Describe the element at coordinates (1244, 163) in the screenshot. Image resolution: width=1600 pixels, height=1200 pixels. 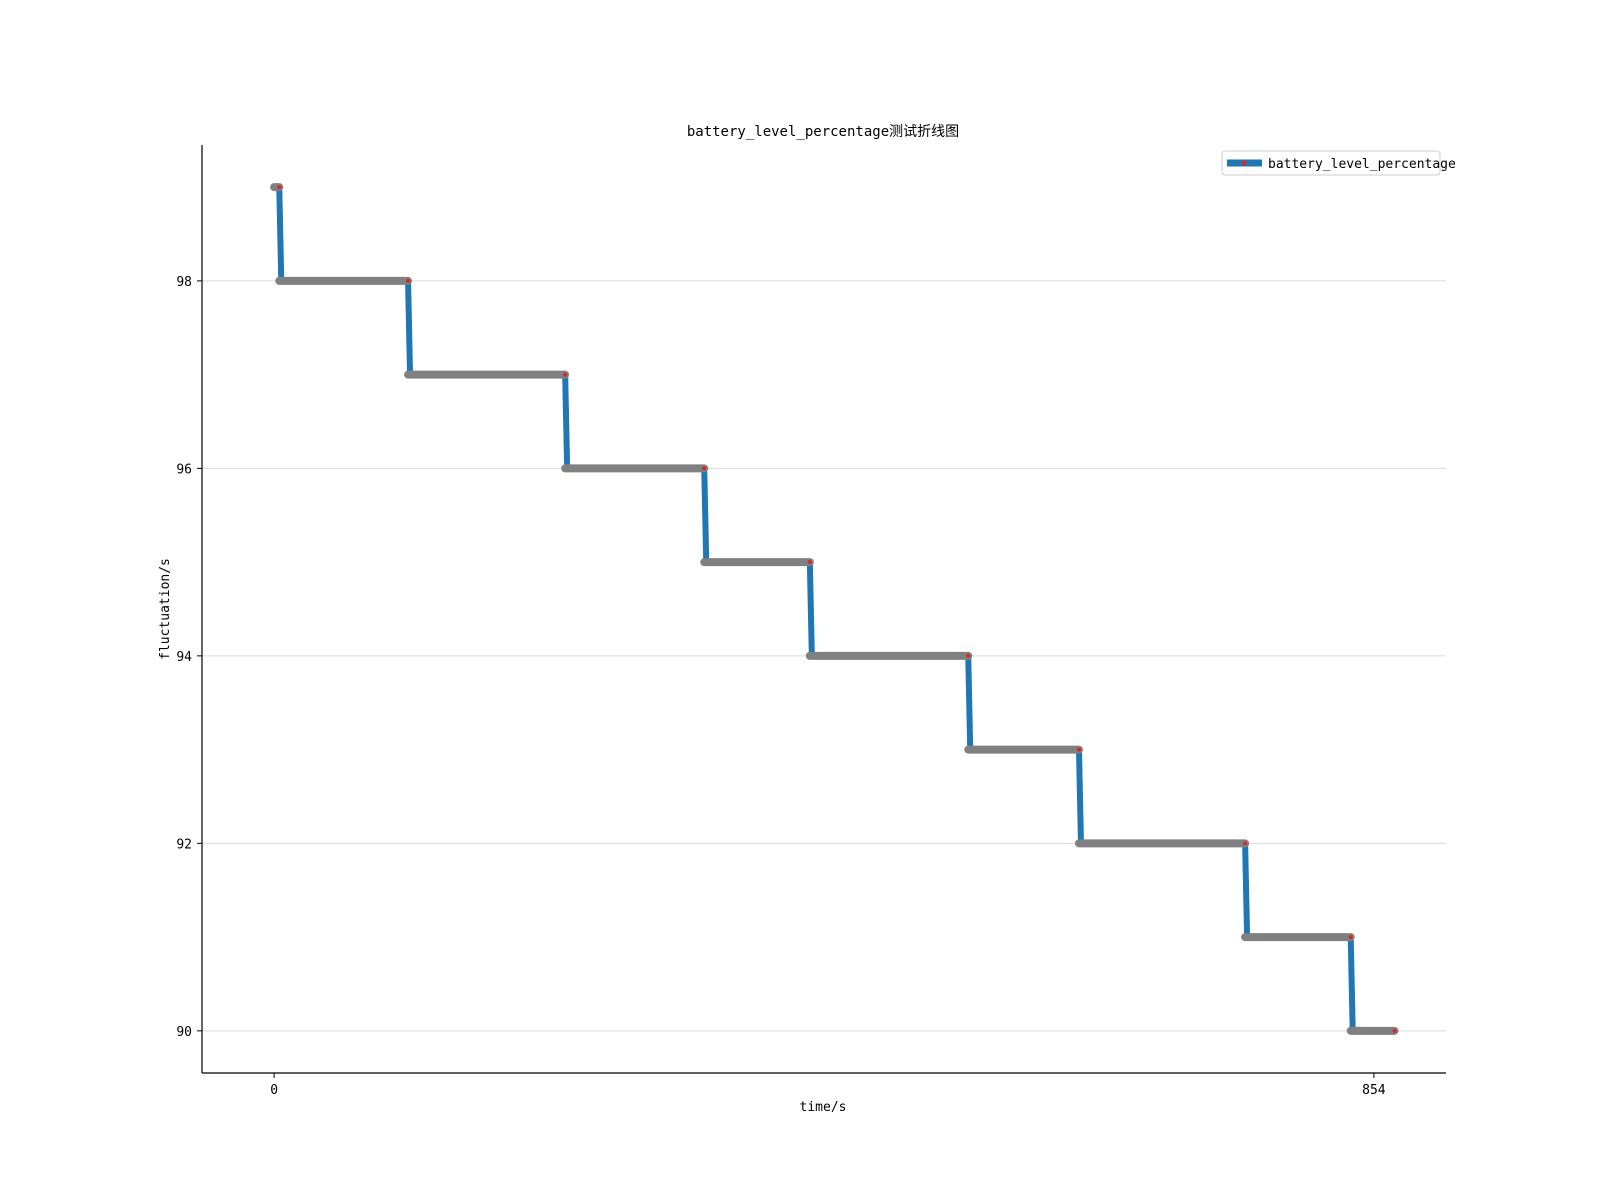
I see `legend-marker-swatch` at that location.